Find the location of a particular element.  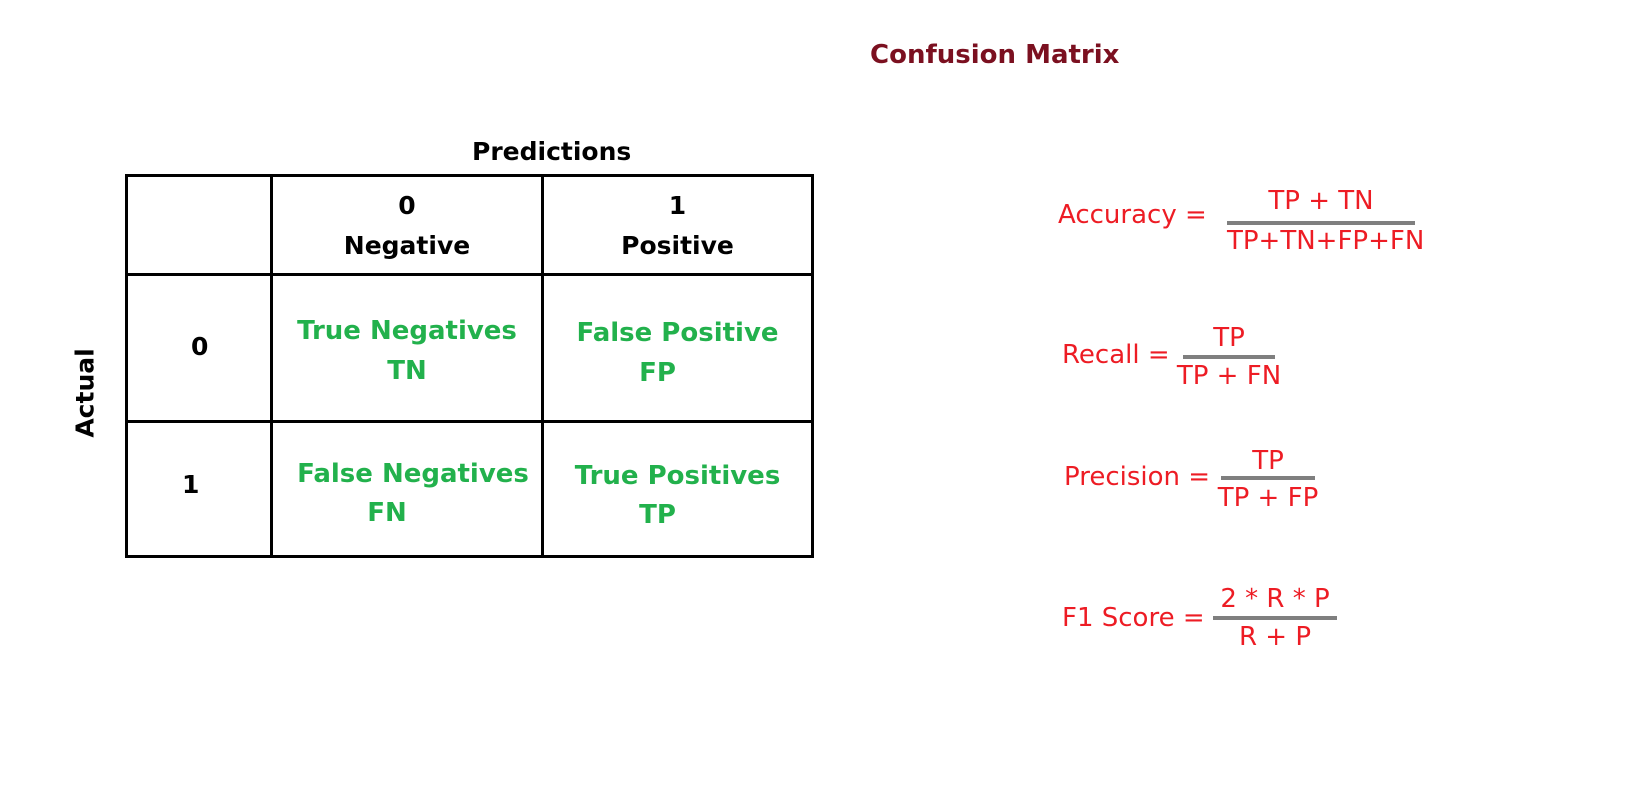

column-header-negative: 0 Negative is located at coordinates (407, 225).